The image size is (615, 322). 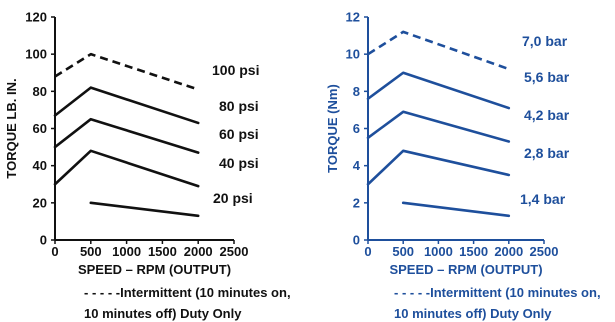 What do you see at coordinates (356, 202) in the screenshot?
I see `y-tick-label: 2` at bounding box center [356, 202].